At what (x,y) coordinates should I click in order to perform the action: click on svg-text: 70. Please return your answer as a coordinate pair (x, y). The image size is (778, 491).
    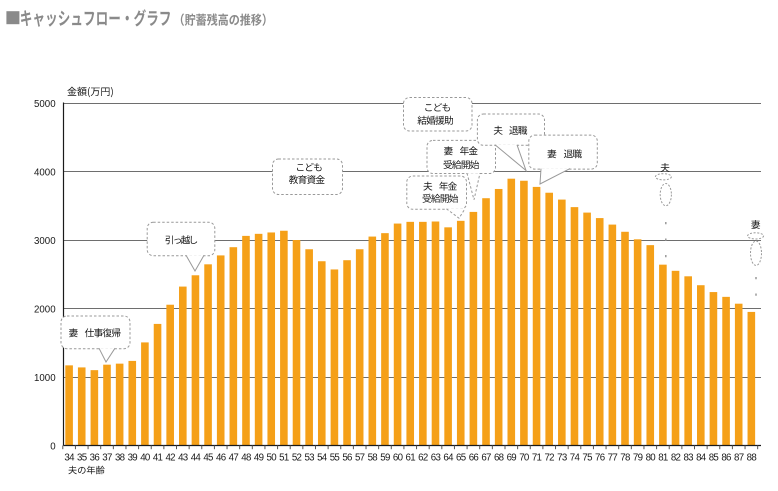
    Looking at the image, I should click on (524, 458).